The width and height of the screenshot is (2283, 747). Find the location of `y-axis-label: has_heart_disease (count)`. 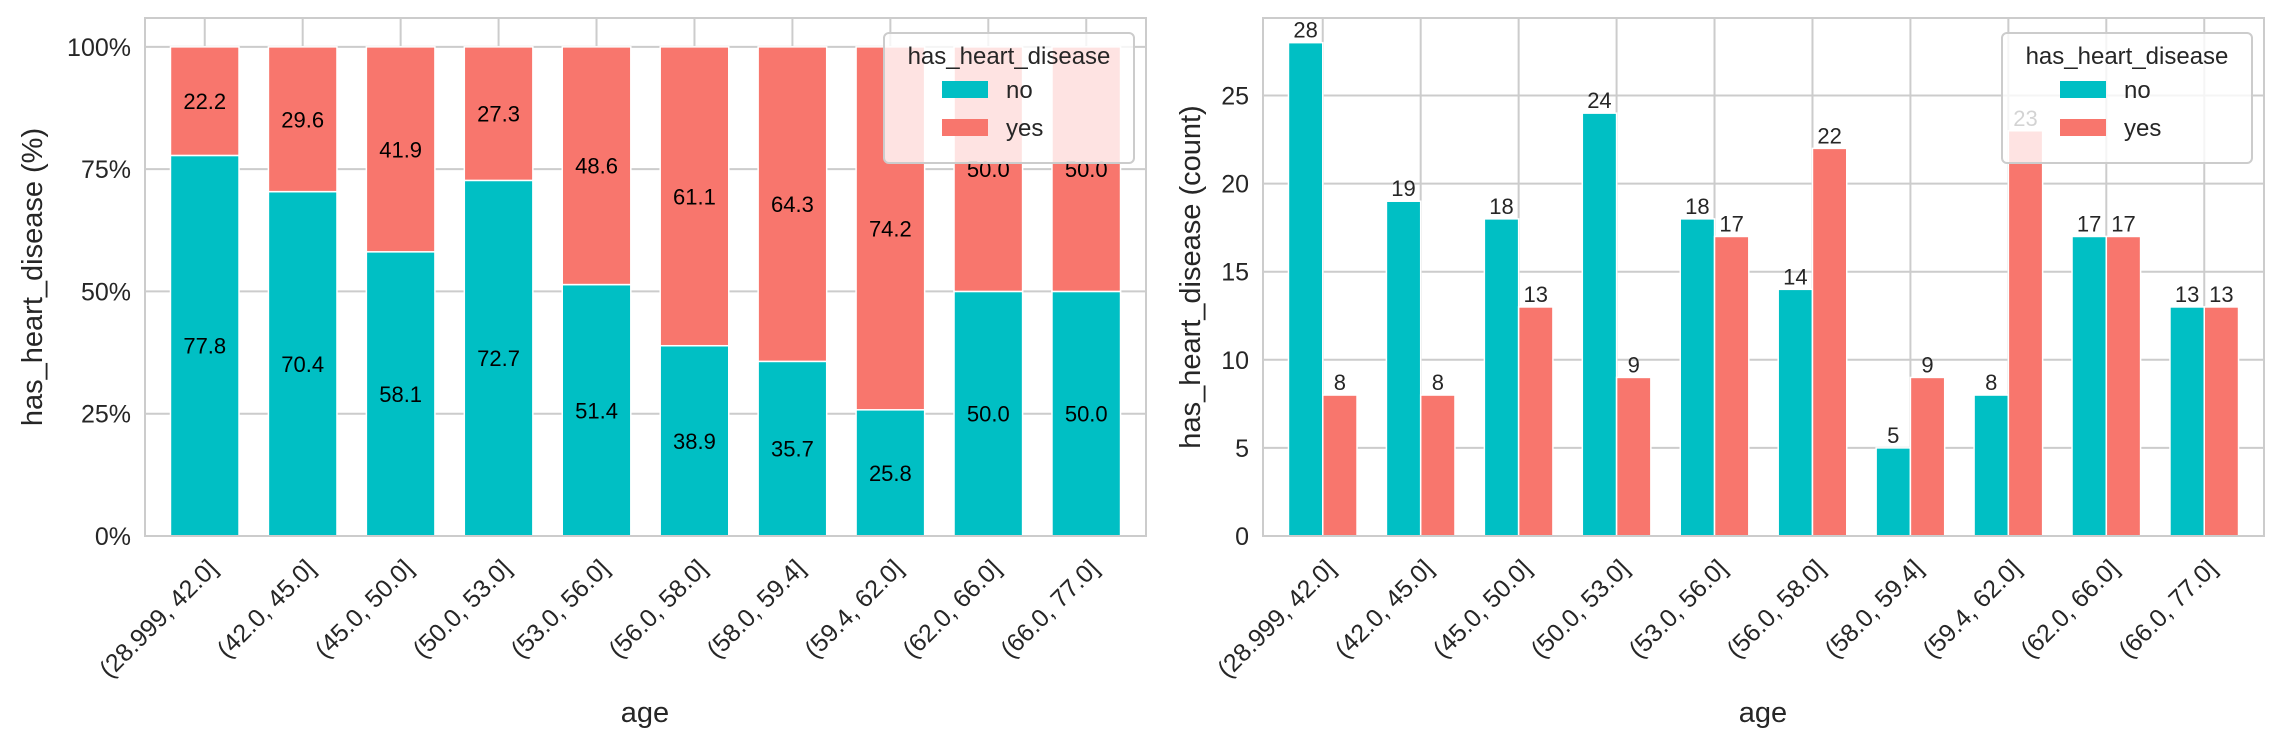

y-axis-label: has_heart_disease (count) is located at coordinates (1191, 276).